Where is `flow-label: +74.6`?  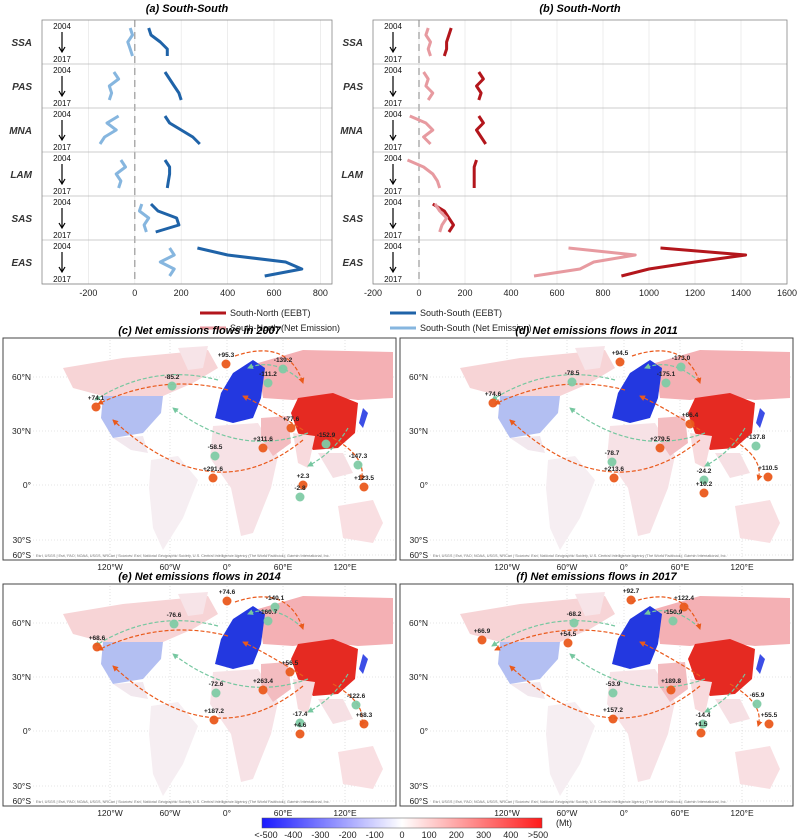
flow-label: +74.6 is located at coordinates (493, 394).